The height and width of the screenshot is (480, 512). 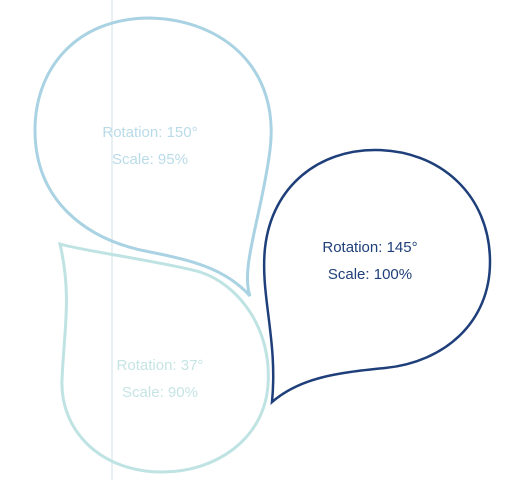 I want to click on bubble-main-rotation-label: Rotation: 145°, so click(x=369, y=247).